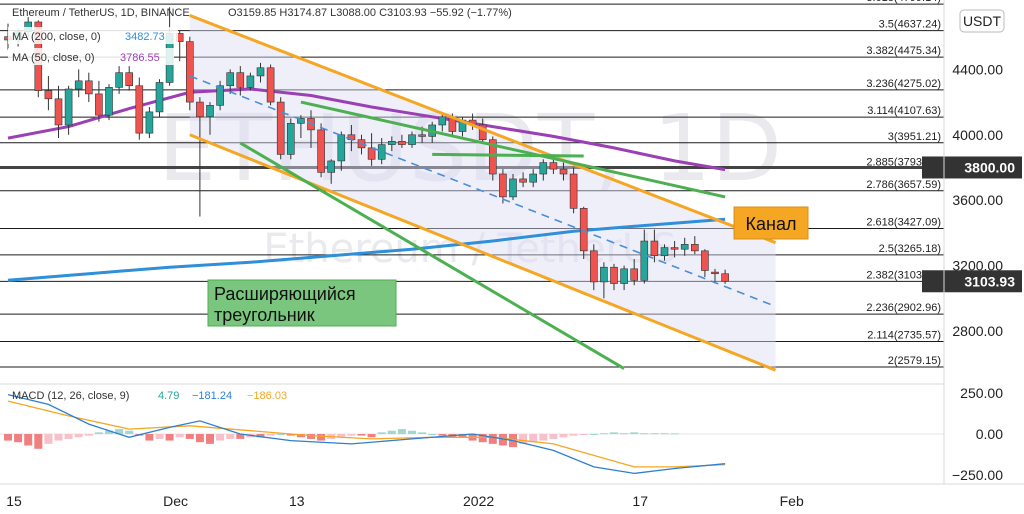 This screenshot has height=514, width=1024. What do you see at coordinates (984, 192) in the screenshot?
I see `price-axis-panel` at bounding box center [984, 192].